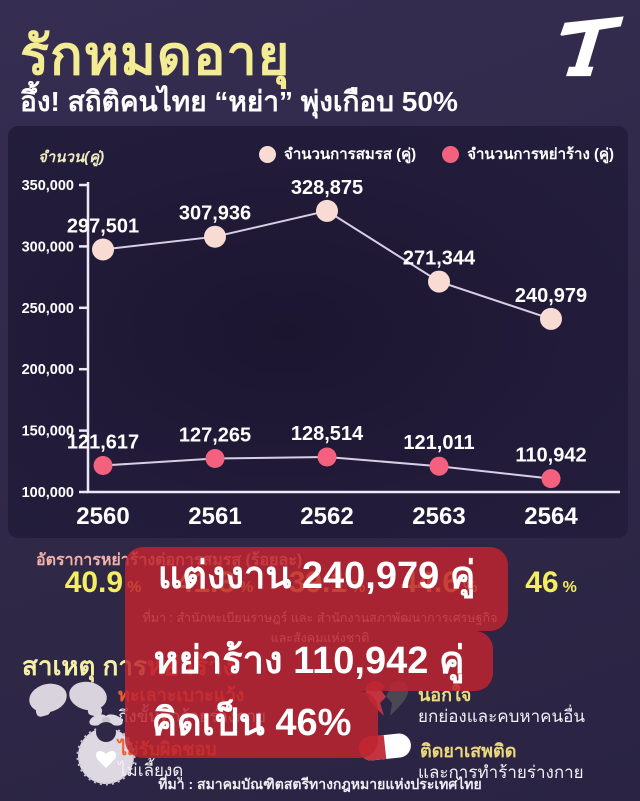 The image size is (640, 801). I want to click on svg-text: 2560, so click(102, 516).